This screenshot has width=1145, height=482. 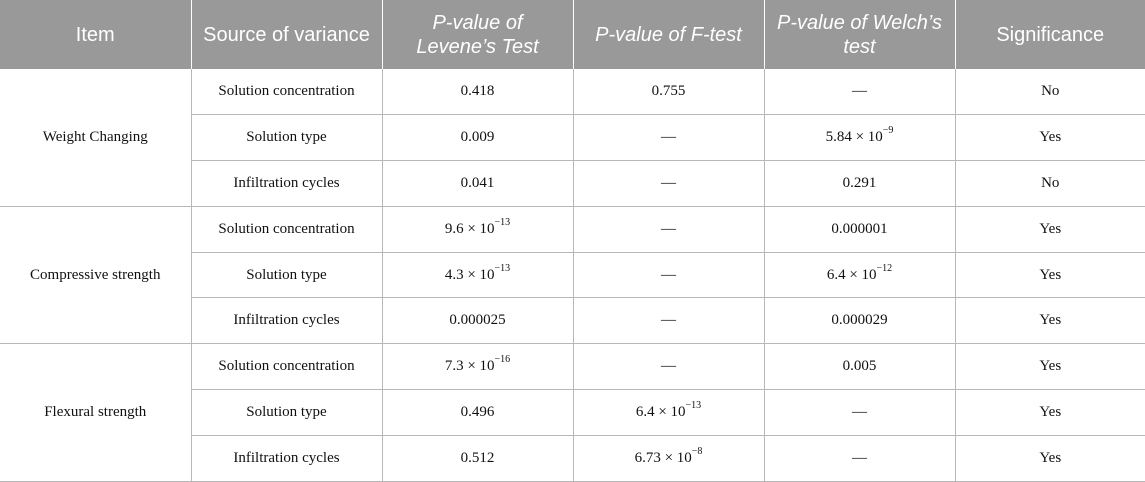 What do you see at coordinates (96, 138) in the screenshot?
I see `item-cell: Weight Changing` at bounding box center [96, 138].